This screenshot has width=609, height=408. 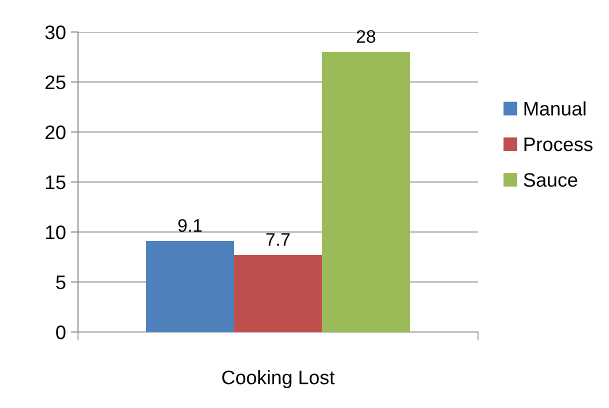 What do you see at coordinates (366, 36) in the screenshot?
I see `data-label: 28` at bounding box center [366, 36].